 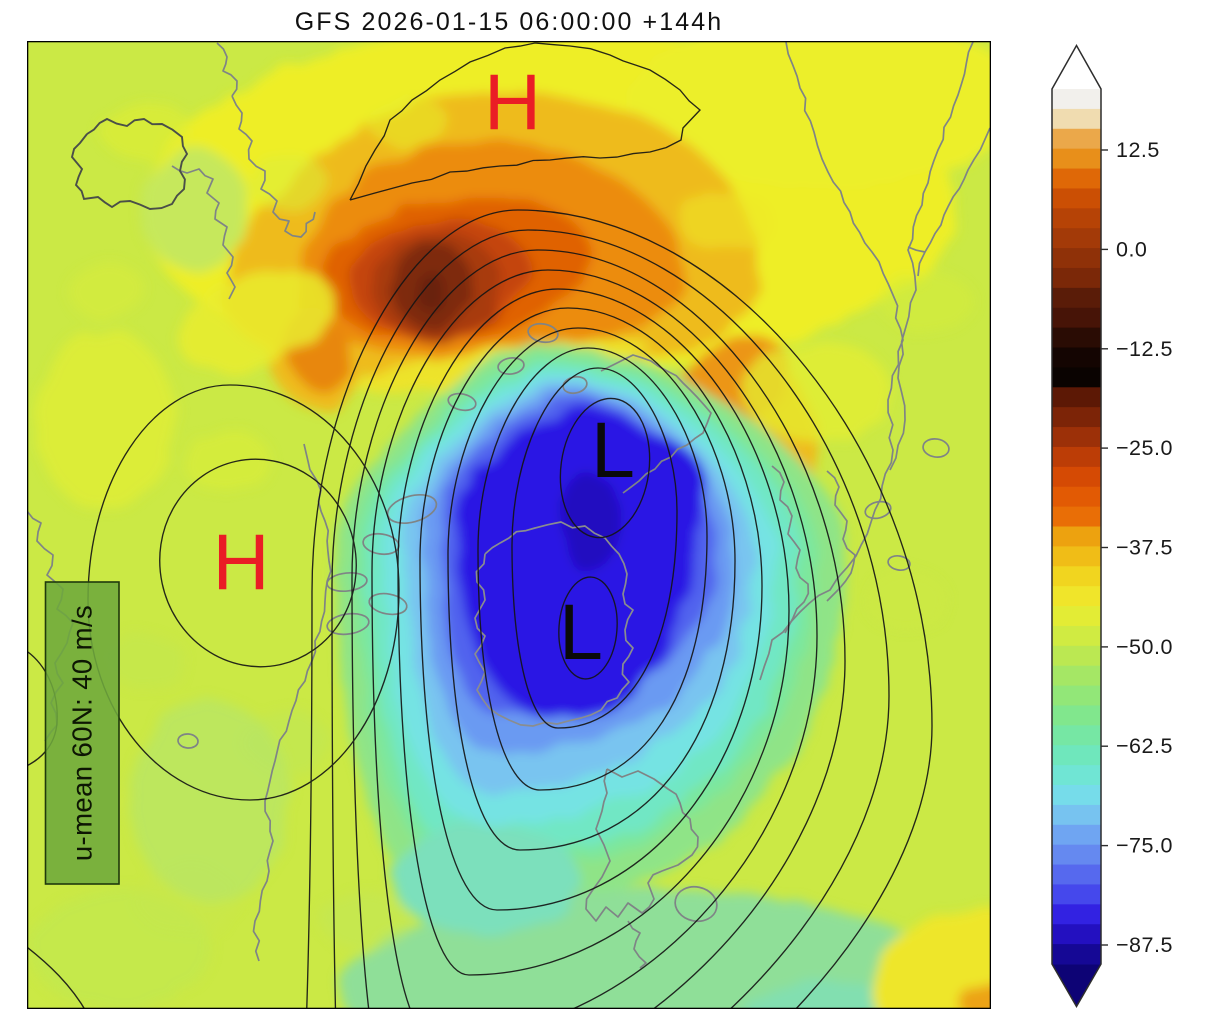 I want to click on svg-text: −62.5, so click(x=1144, y=746).